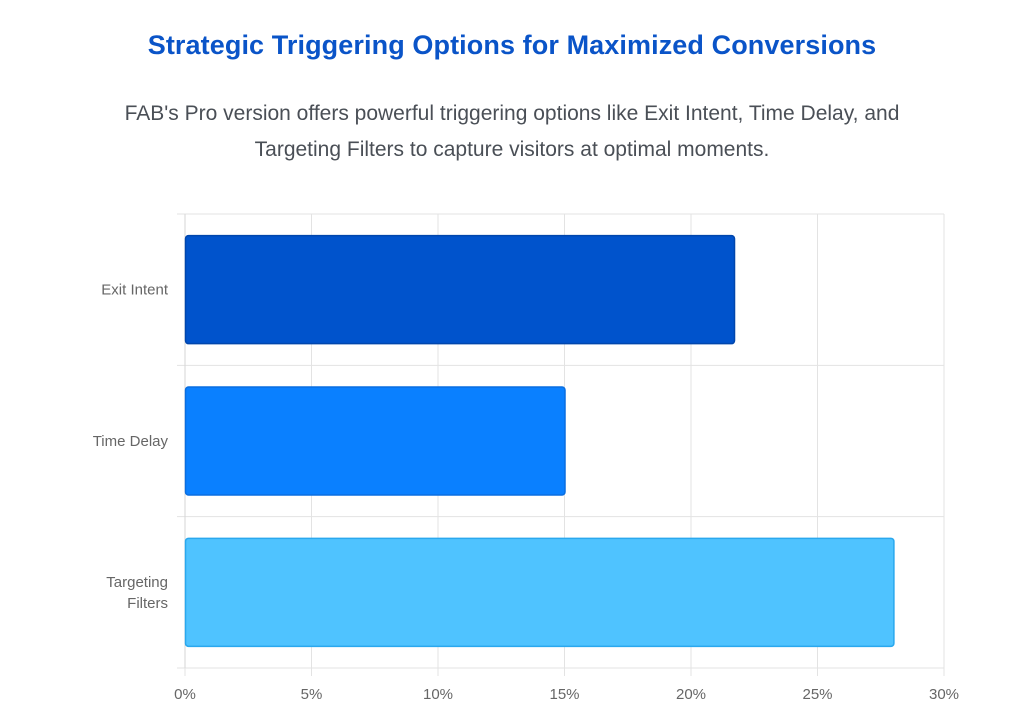  Describe the element at coordinates (460, 289) in the screenshot. I see `bar-exit-intent` at that location.